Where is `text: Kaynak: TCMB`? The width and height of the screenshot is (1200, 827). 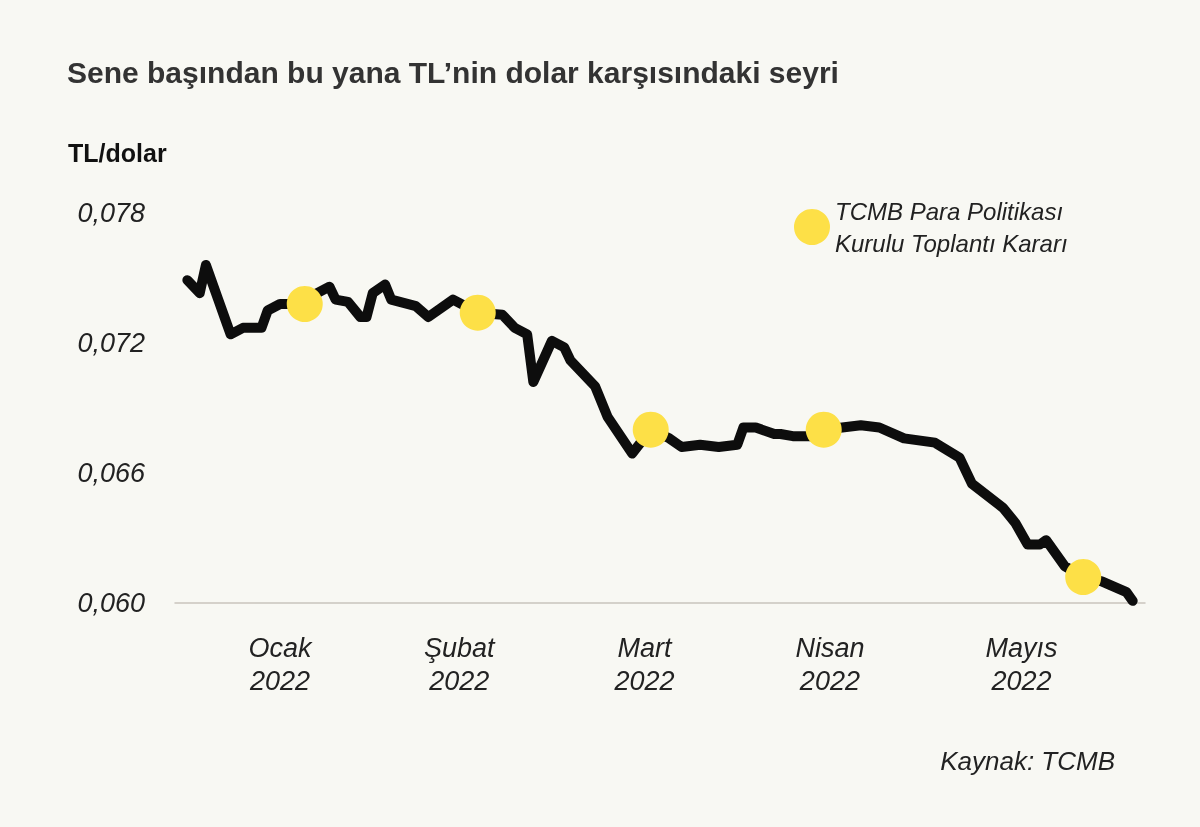 text: Kaynak: TCMB is located at coordinates (1027, 761).